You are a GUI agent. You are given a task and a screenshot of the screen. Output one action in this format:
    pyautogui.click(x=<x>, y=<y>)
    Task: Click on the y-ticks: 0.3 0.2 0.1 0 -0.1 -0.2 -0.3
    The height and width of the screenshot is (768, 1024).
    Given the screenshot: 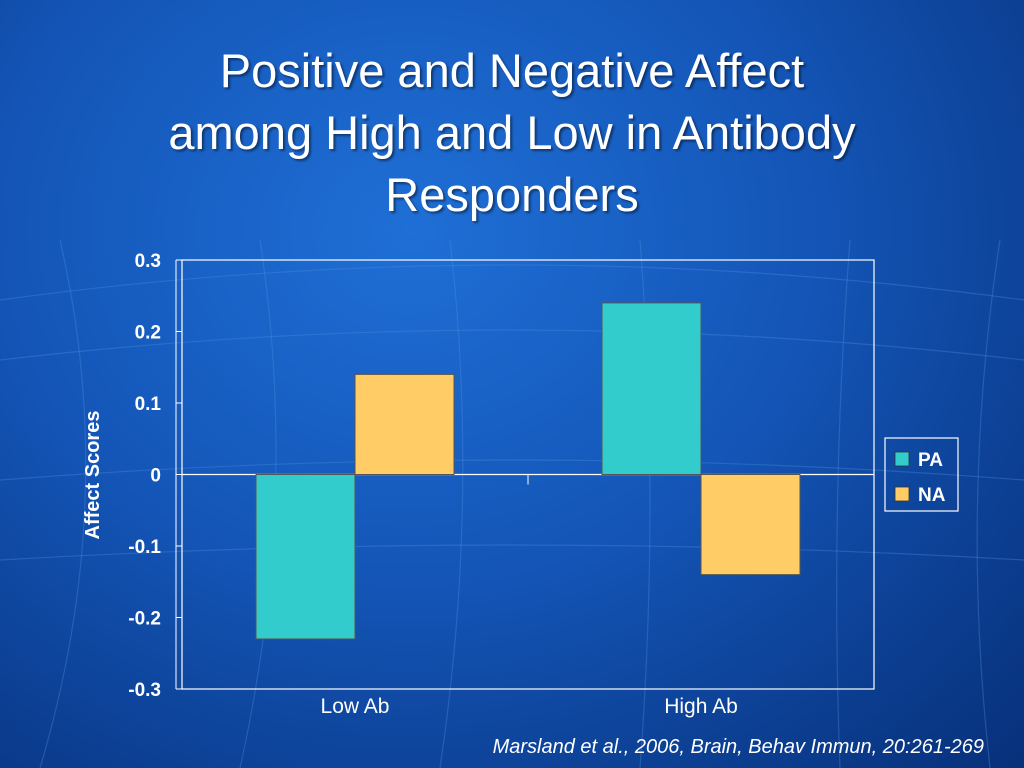 What is the action you would take?
    pyautogui.click(x=155, y=476)
    